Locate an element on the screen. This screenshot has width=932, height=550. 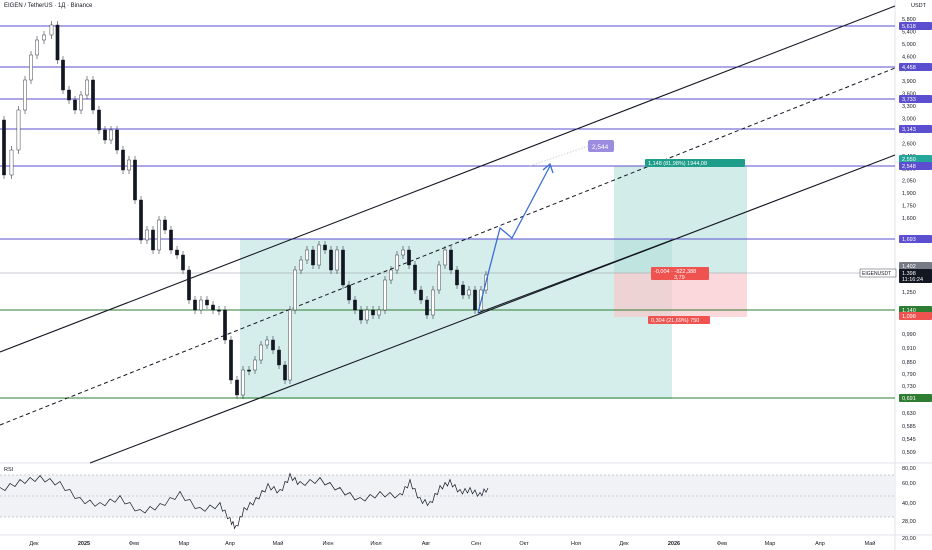
price-level-badge-text: 3,143 is located at coordinates (909, 130).